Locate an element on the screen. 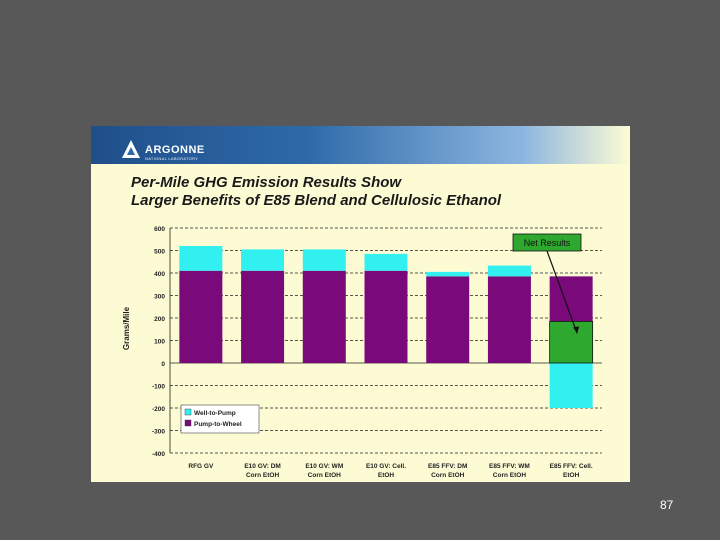  y-tick-label: -300 is located at coordinates (158, 432).